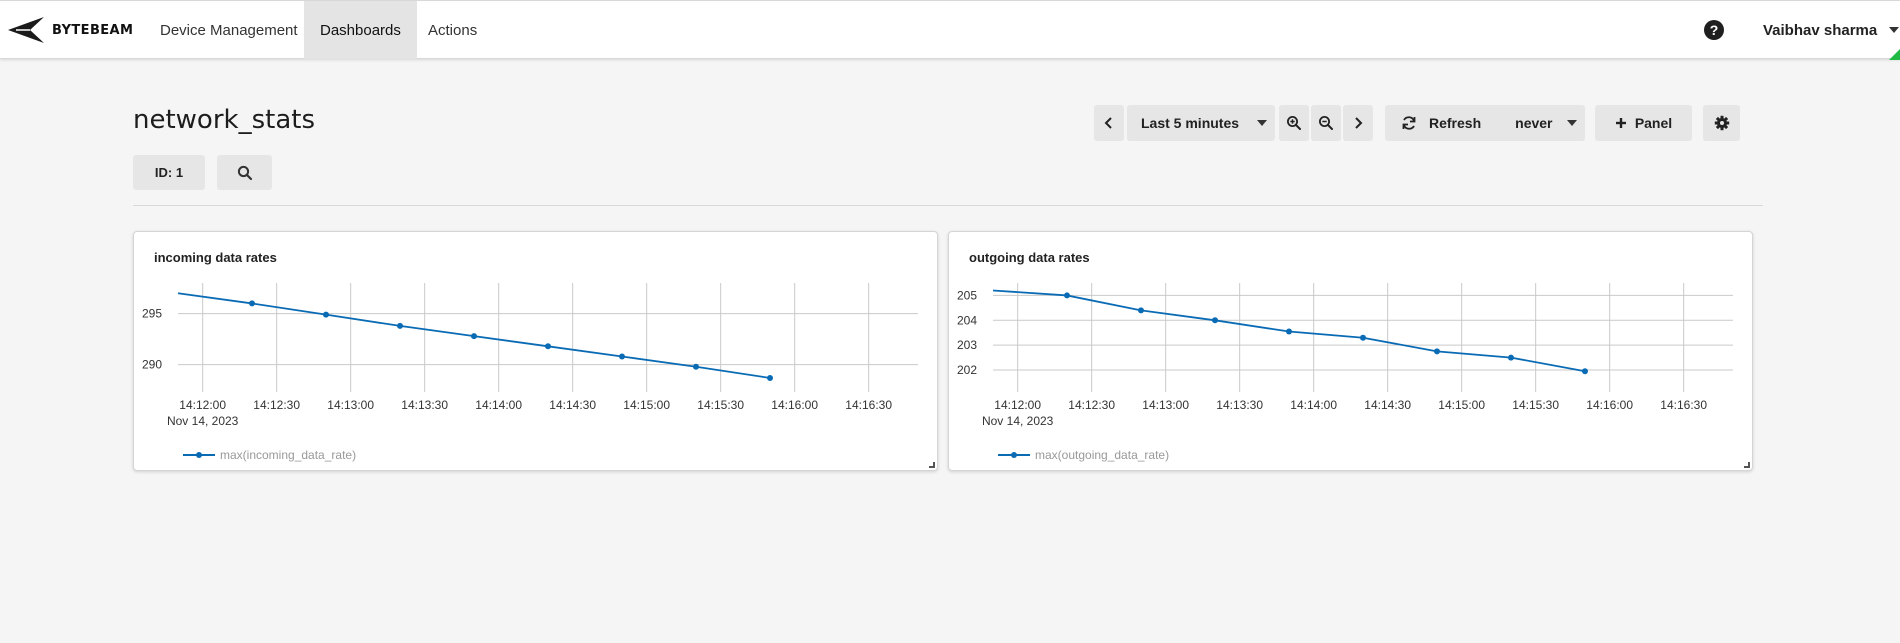 The height and width of the screenshot is (643, 1900). I want to click on y-tick-label: 295, so click(152, 314).